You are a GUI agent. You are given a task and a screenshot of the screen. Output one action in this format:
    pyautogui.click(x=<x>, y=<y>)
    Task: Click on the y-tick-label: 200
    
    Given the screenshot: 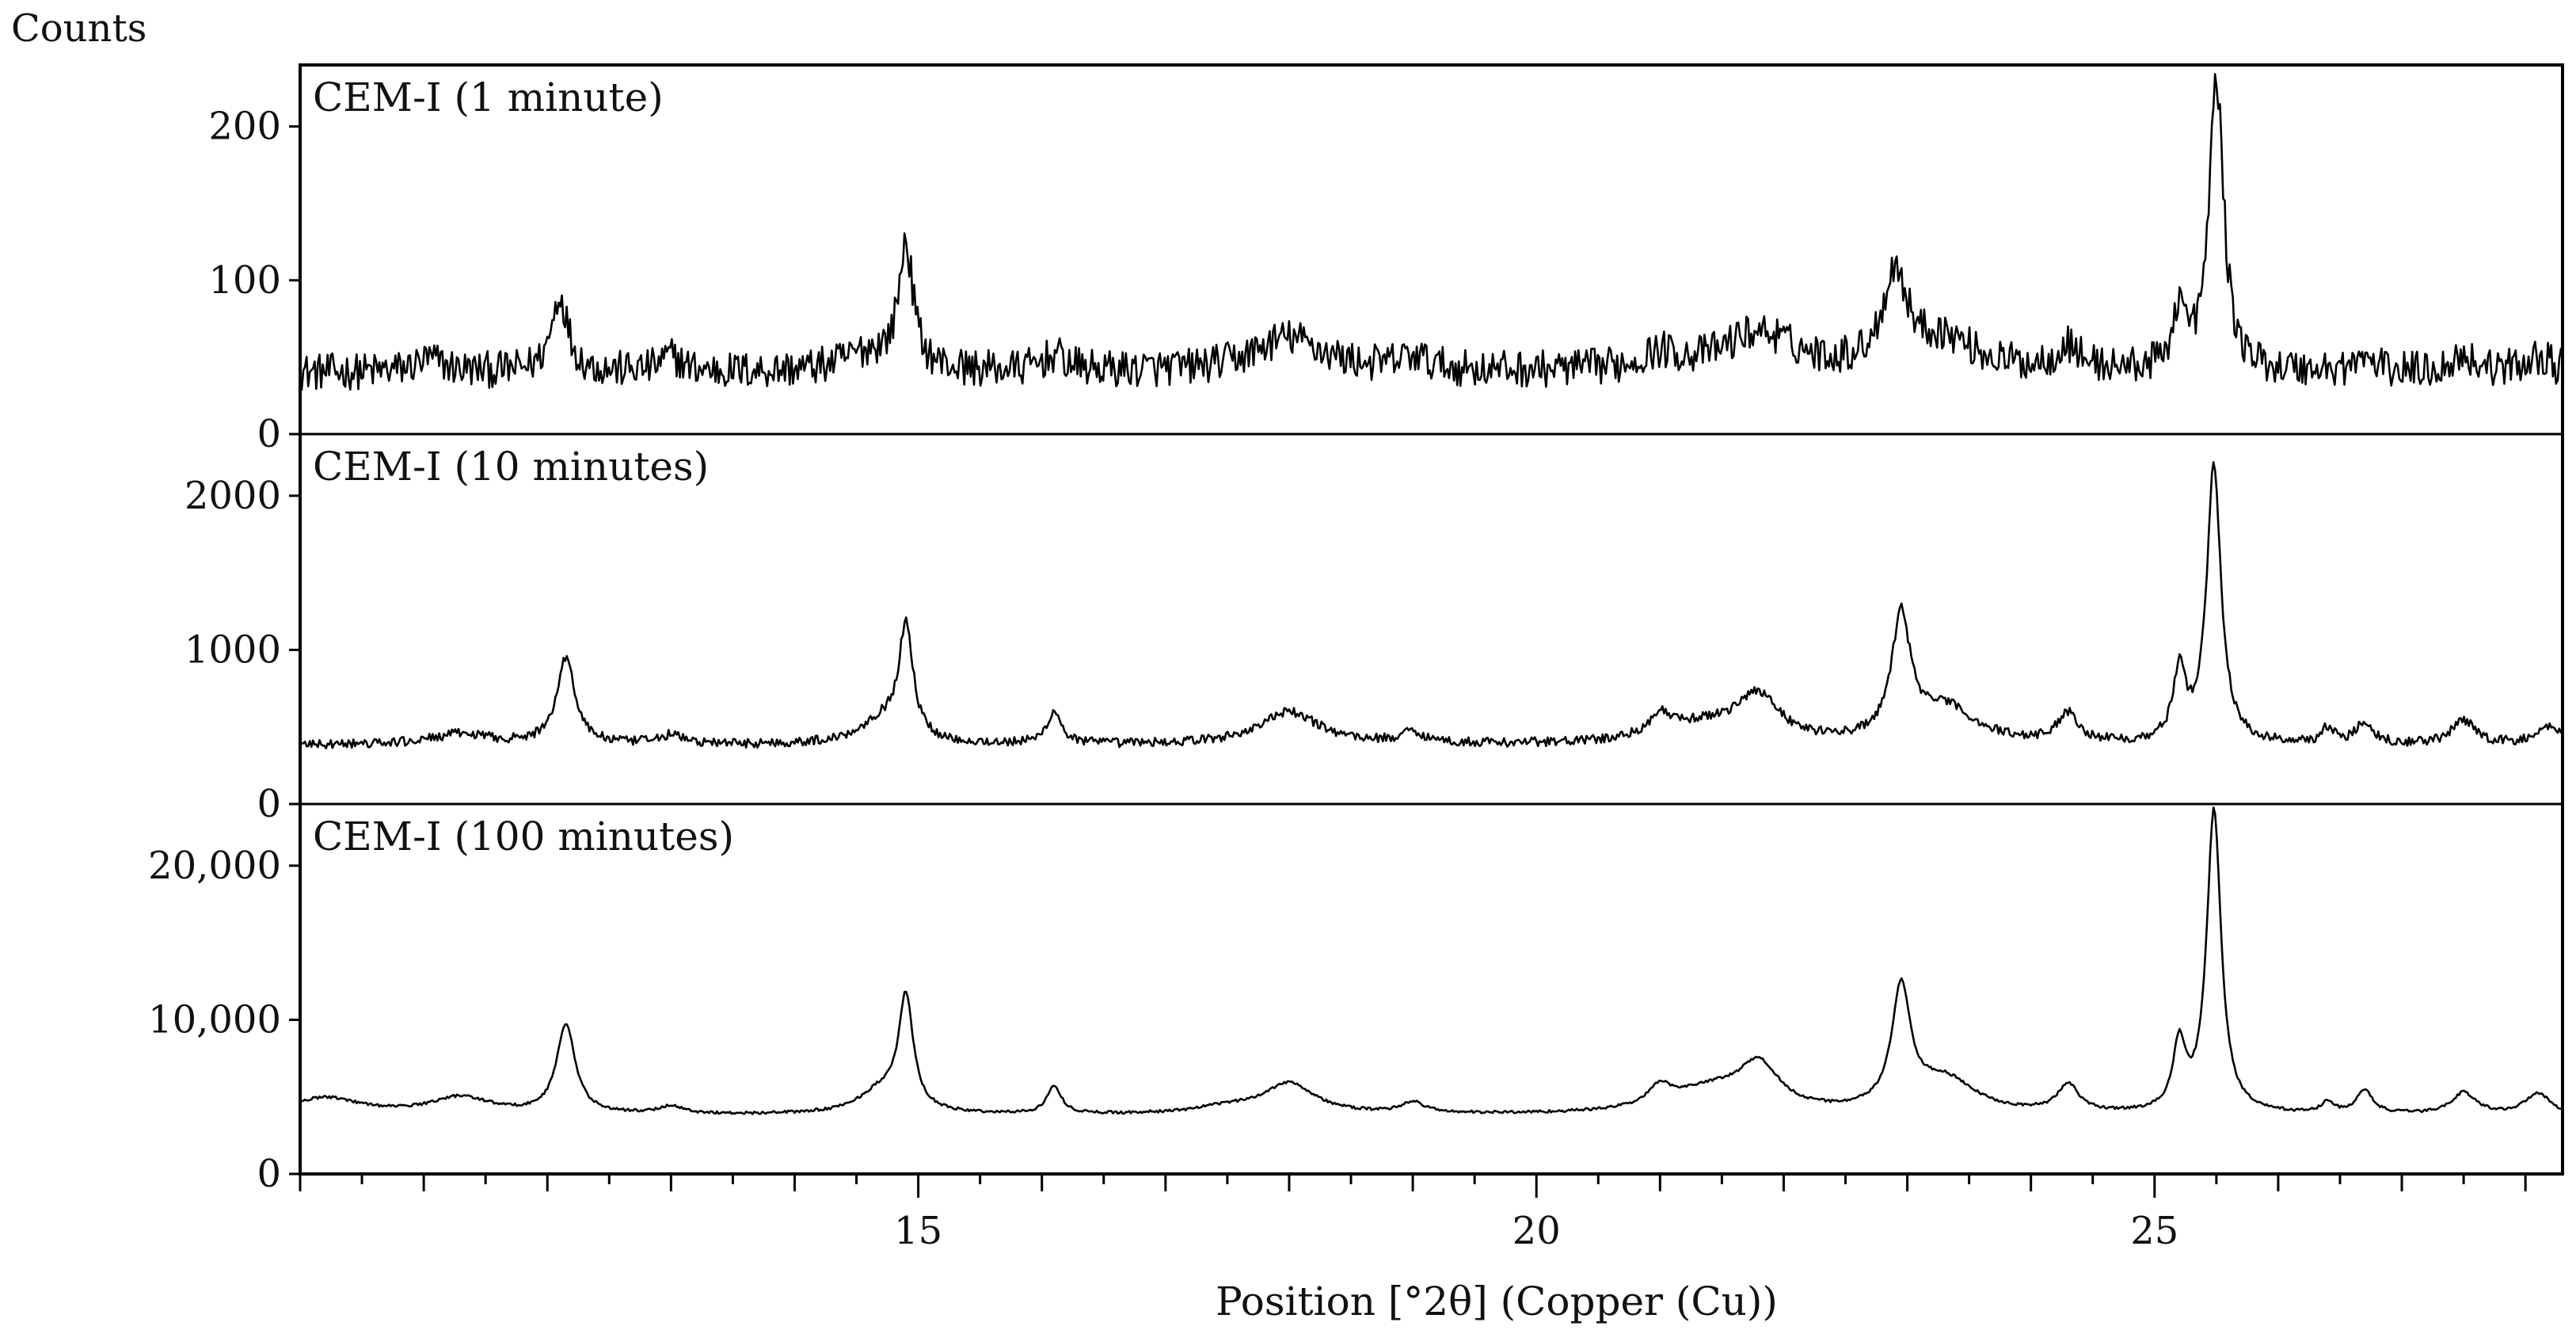 What is the action you would take?
    pyautogui.click(x=244, y=127)
    